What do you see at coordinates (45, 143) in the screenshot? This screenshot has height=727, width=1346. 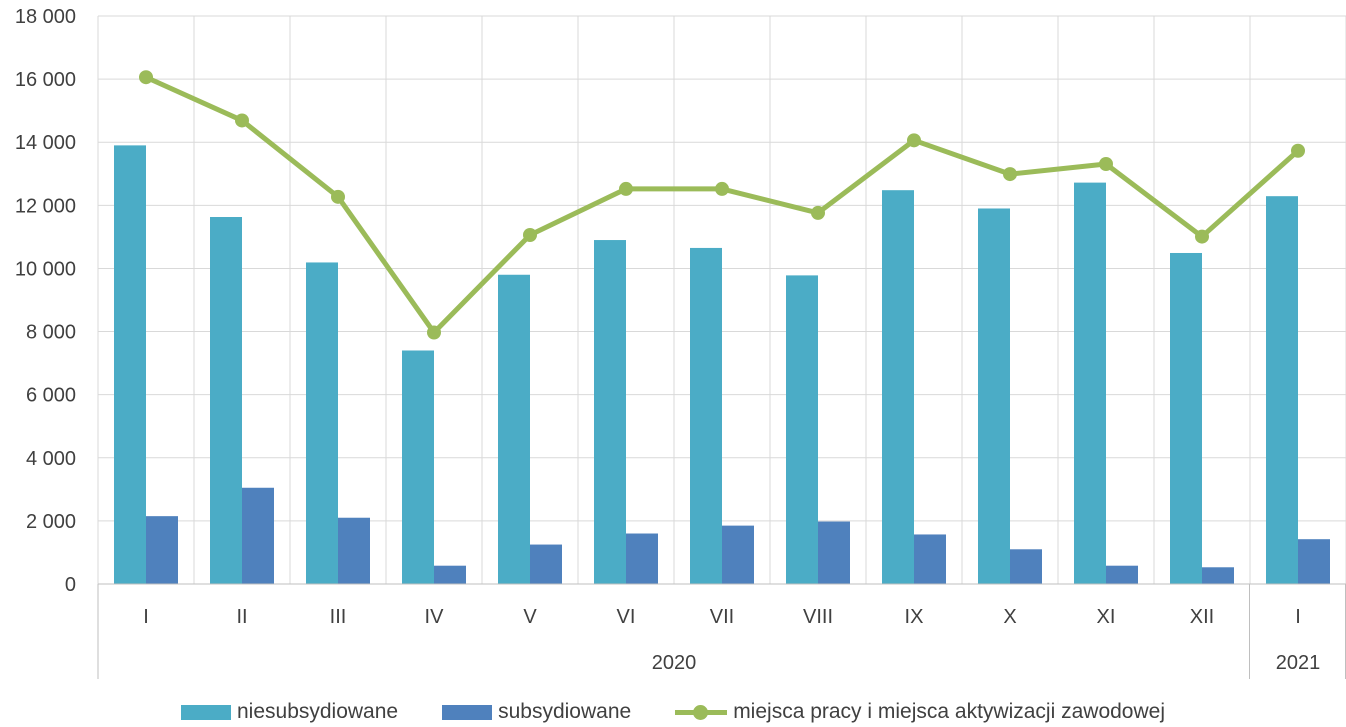 I see `y-tick-label: 14 000` at bounding box center [45, 143].